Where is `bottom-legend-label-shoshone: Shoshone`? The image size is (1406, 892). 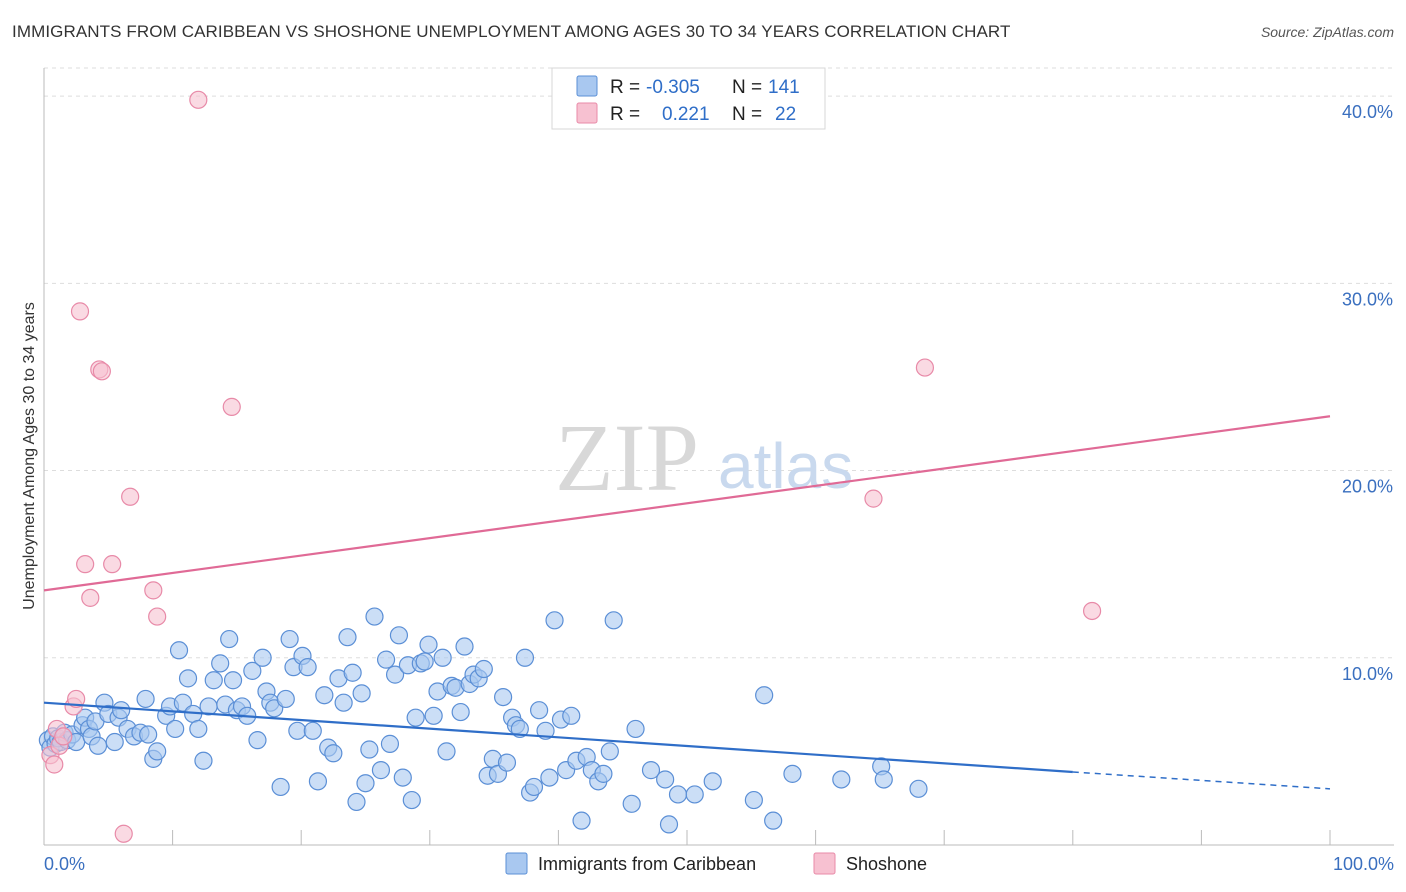
bottom-legend-label-shoshone: Shoshone is located at coordinates (886, 864).